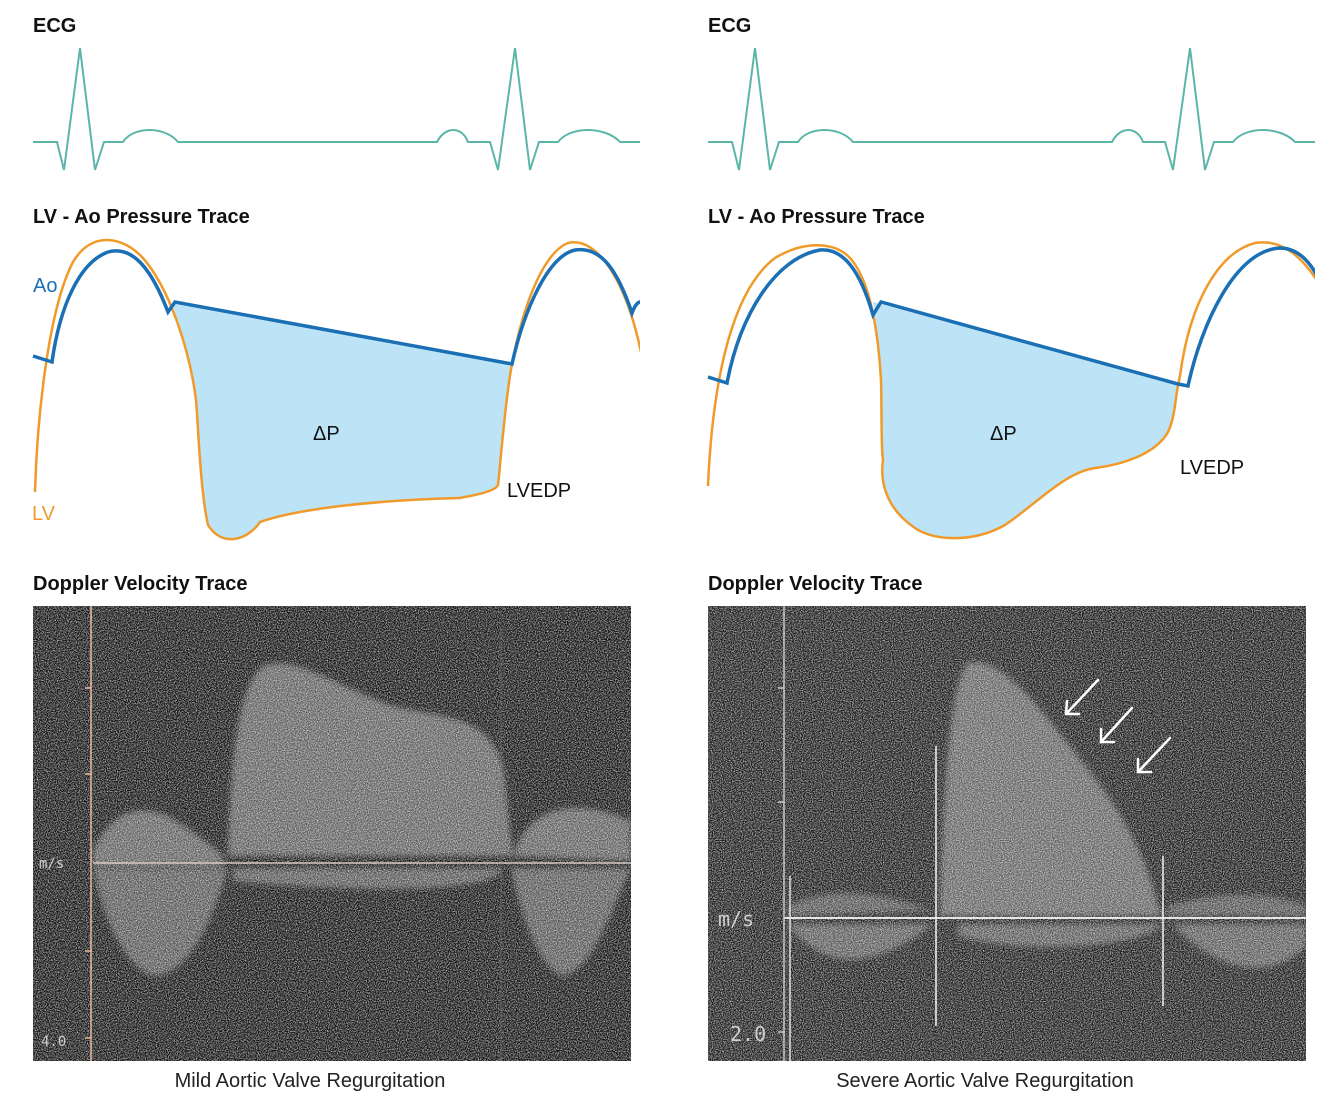 The width and height of the screenshot is (1325, 1095). I want to click on pressure-trace: Ao LV ΔP LVEDP, so click(336, 389).